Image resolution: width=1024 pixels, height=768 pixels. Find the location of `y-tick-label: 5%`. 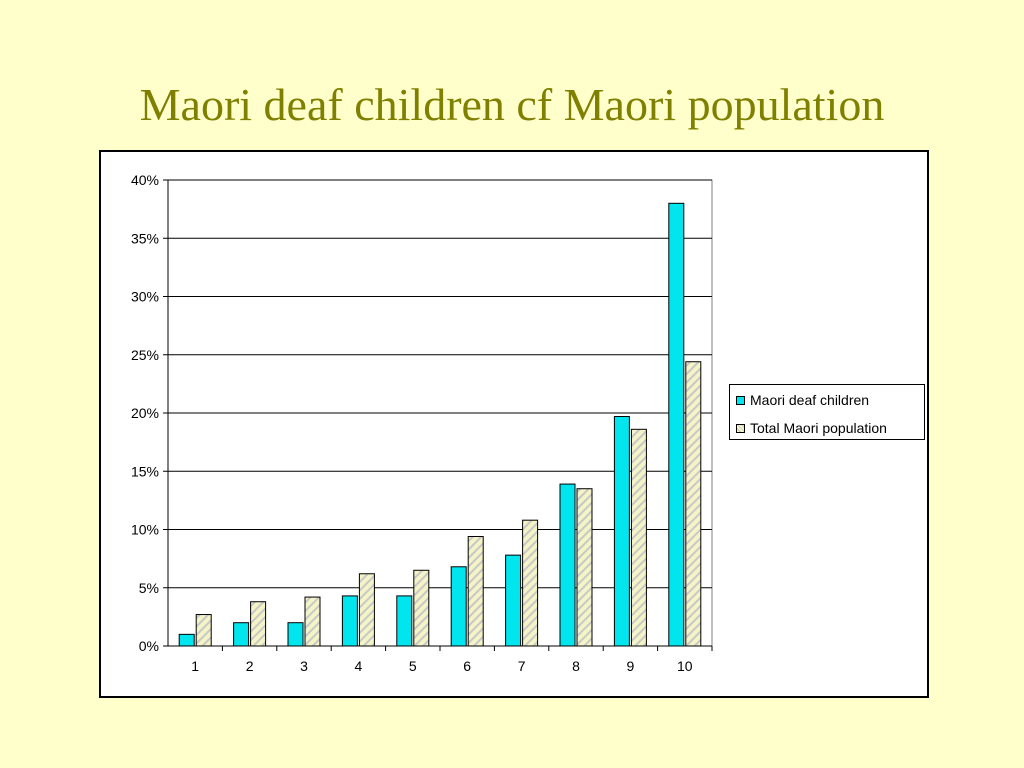

y-tick-label: 5% is located at coordinates (149, 588).